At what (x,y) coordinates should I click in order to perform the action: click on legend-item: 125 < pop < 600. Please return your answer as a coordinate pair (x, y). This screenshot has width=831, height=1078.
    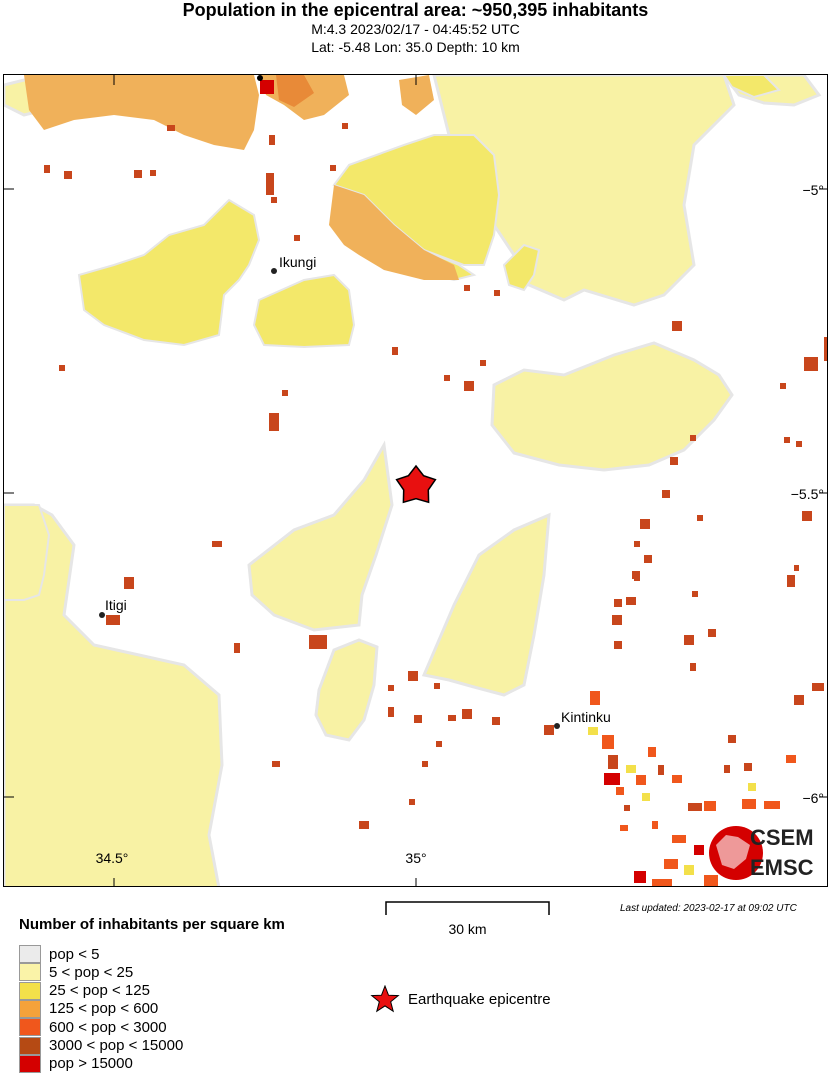
    Looking at the image, I should click on (89, 1008).